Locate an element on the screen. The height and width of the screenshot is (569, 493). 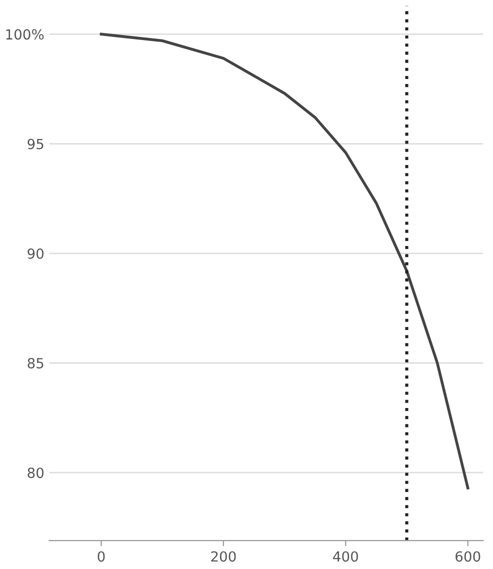
x-tick-label: 0 is located at coordinates (101, 556).